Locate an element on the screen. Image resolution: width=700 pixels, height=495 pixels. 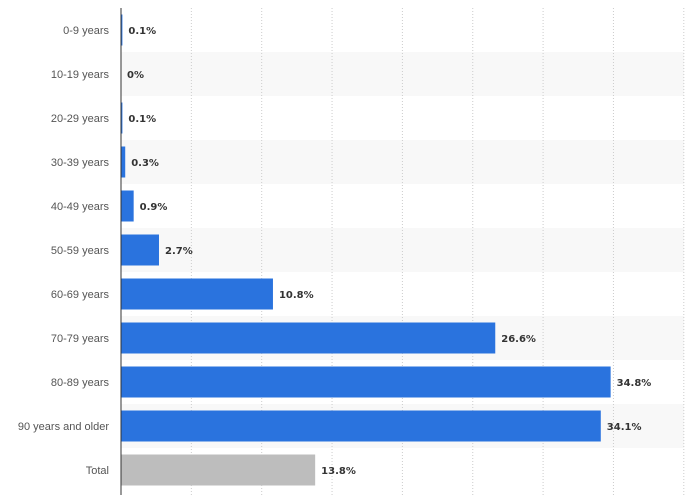
category-label: Total is located at coordinates (97, 471).